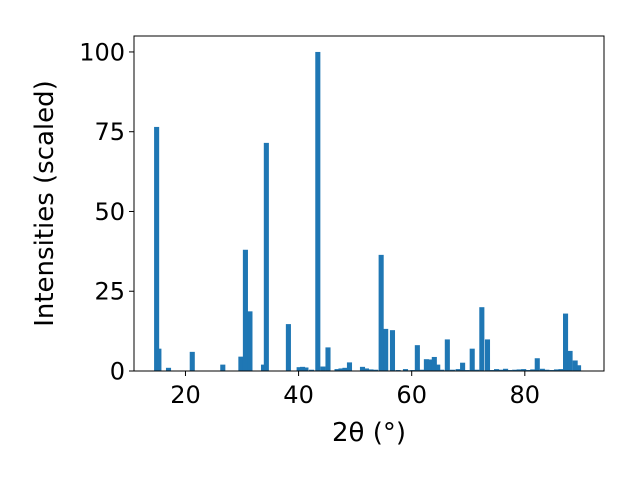 Image resolution: width=640 pixels, height=480 pixels. I want to click on y-axis-title: Intensities (scaled), so click(45, 203).